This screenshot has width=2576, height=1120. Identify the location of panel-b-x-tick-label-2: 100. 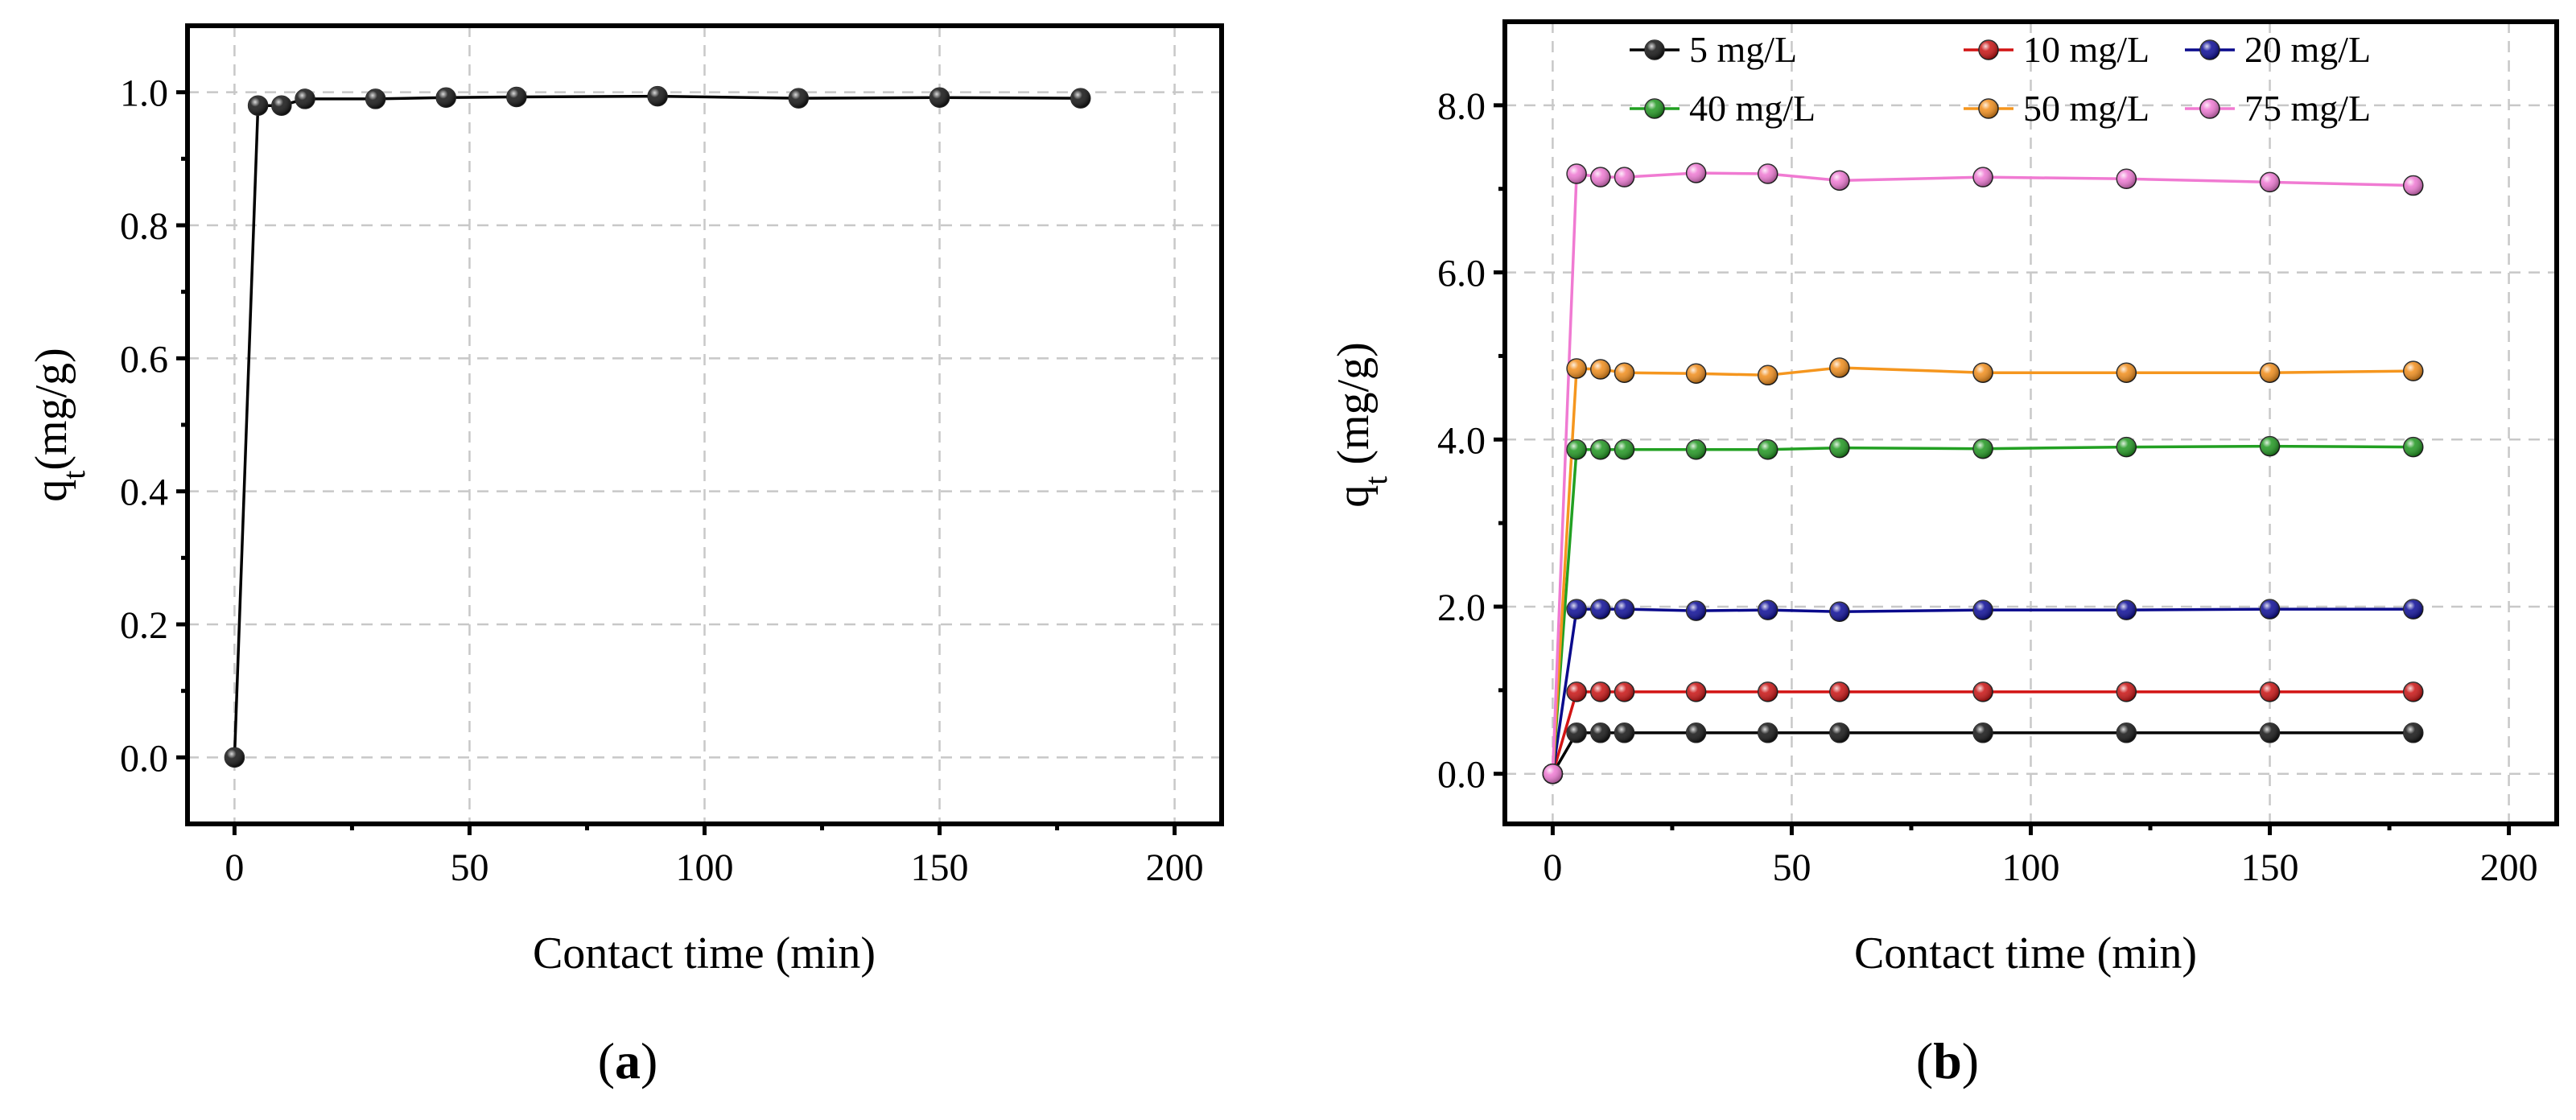
(2031, 868).